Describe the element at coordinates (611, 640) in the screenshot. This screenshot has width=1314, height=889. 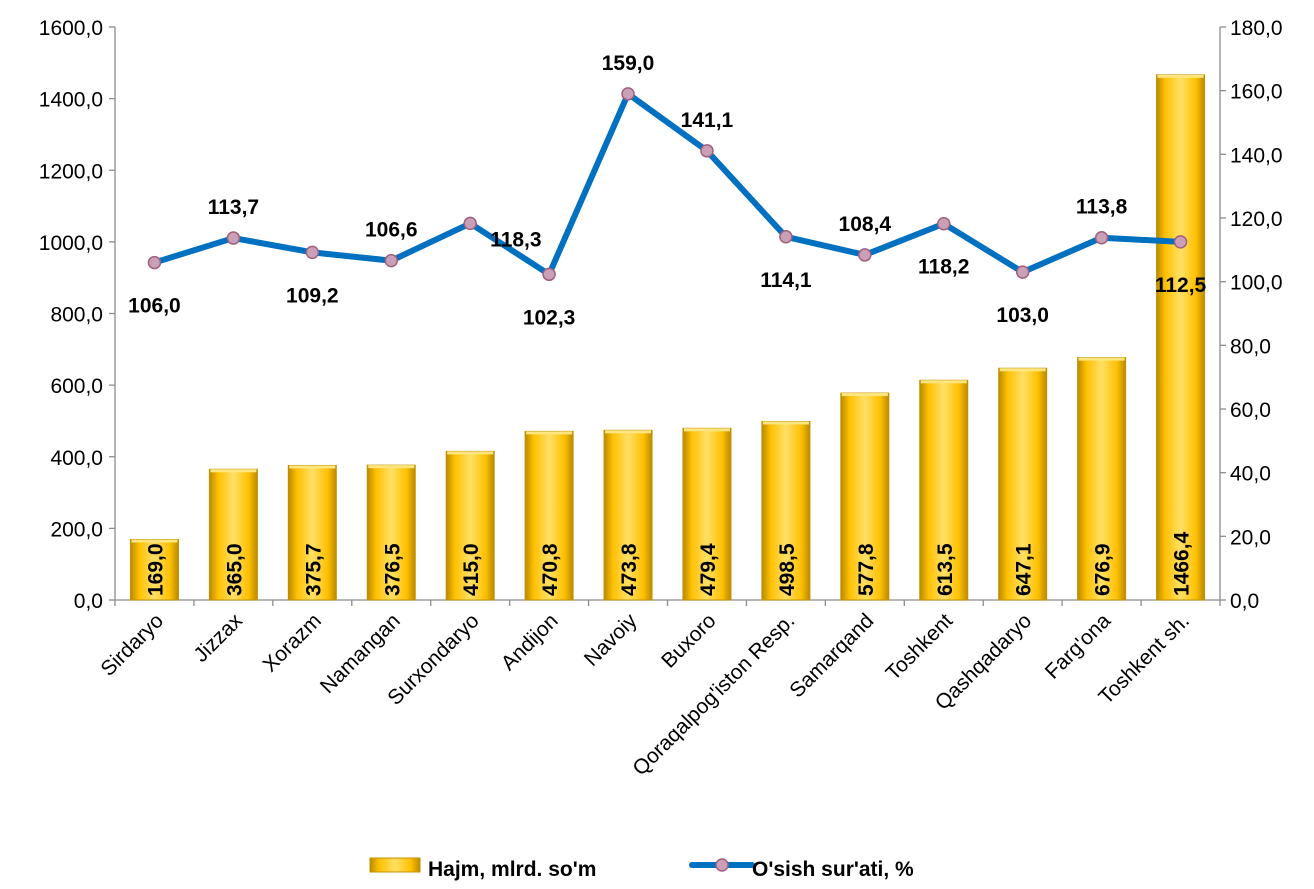
I see `x-tick-label: Navoiy` at that location.